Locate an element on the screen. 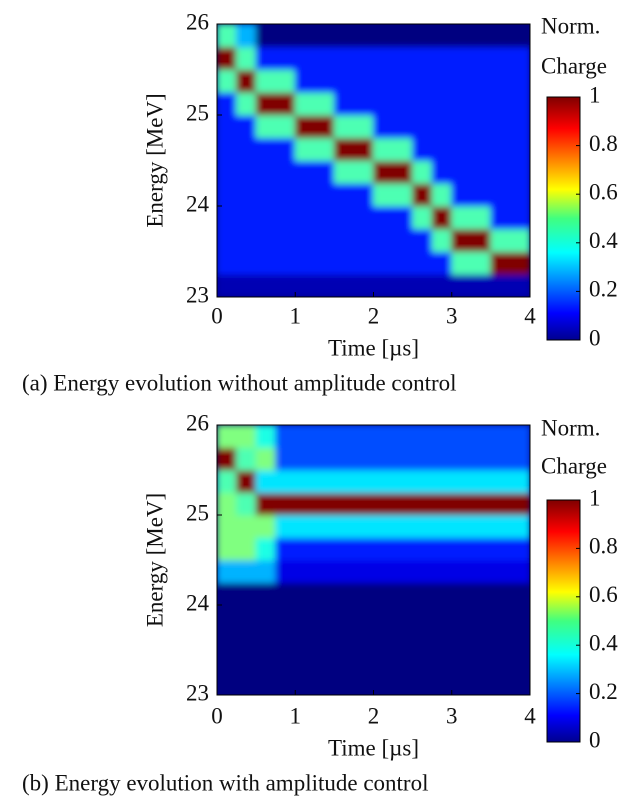 The image size is (637, 806). y-tick-label: 25 is located at coordinates (197, 512).